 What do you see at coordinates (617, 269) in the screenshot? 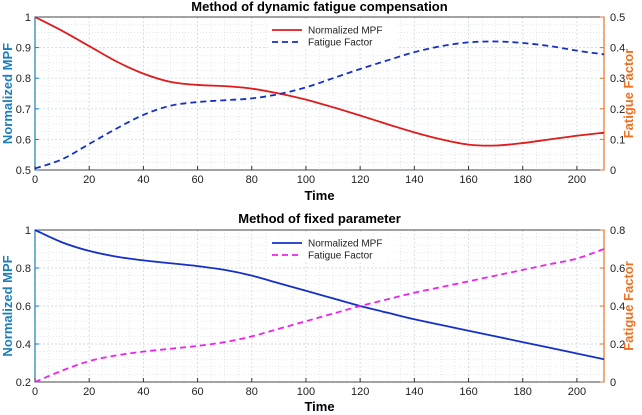
I see `y-right-tick-label: 0.6` at bounding box center [617, 269].